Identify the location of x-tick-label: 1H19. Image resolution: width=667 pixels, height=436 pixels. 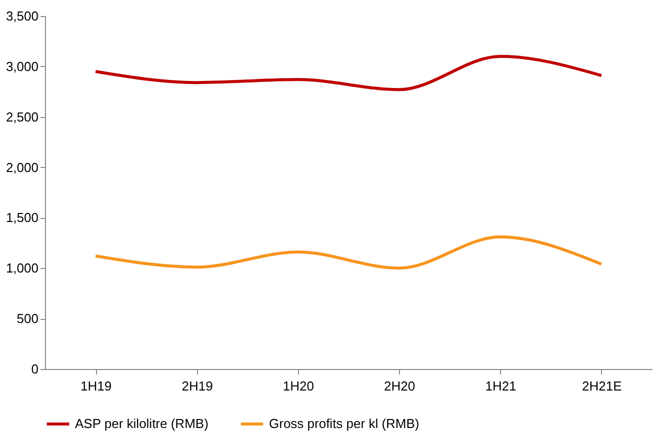
(96, 386).